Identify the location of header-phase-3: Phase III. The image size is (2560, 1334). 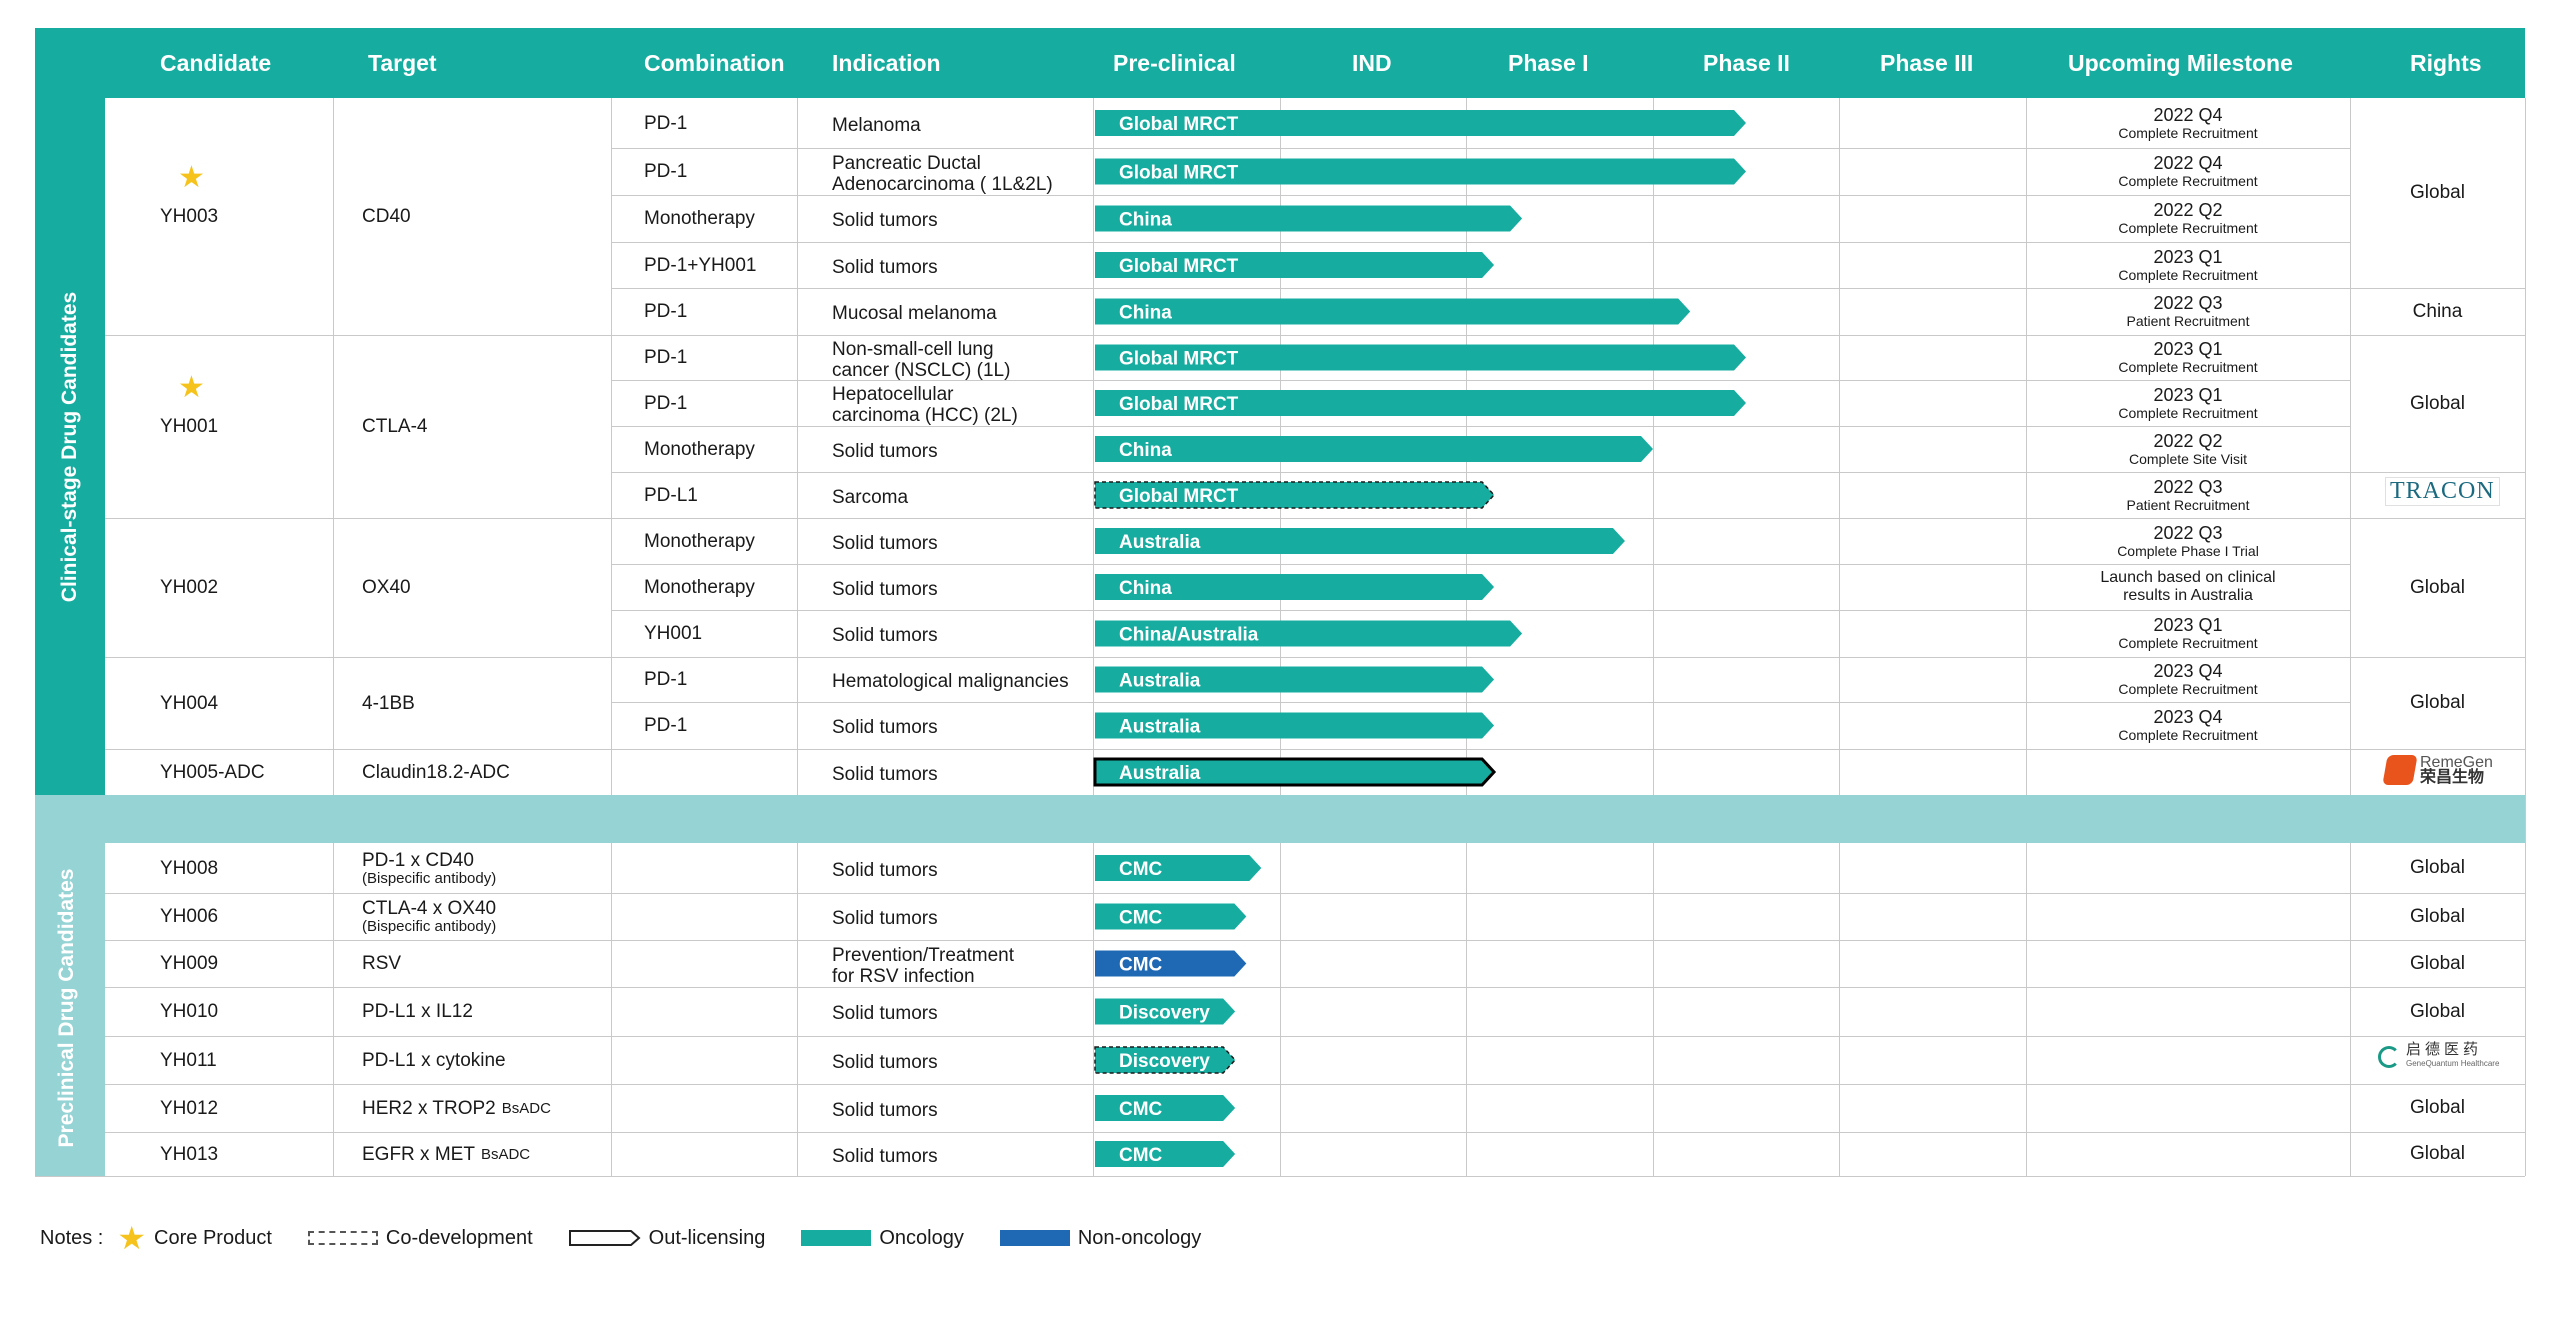
(1927, 62).